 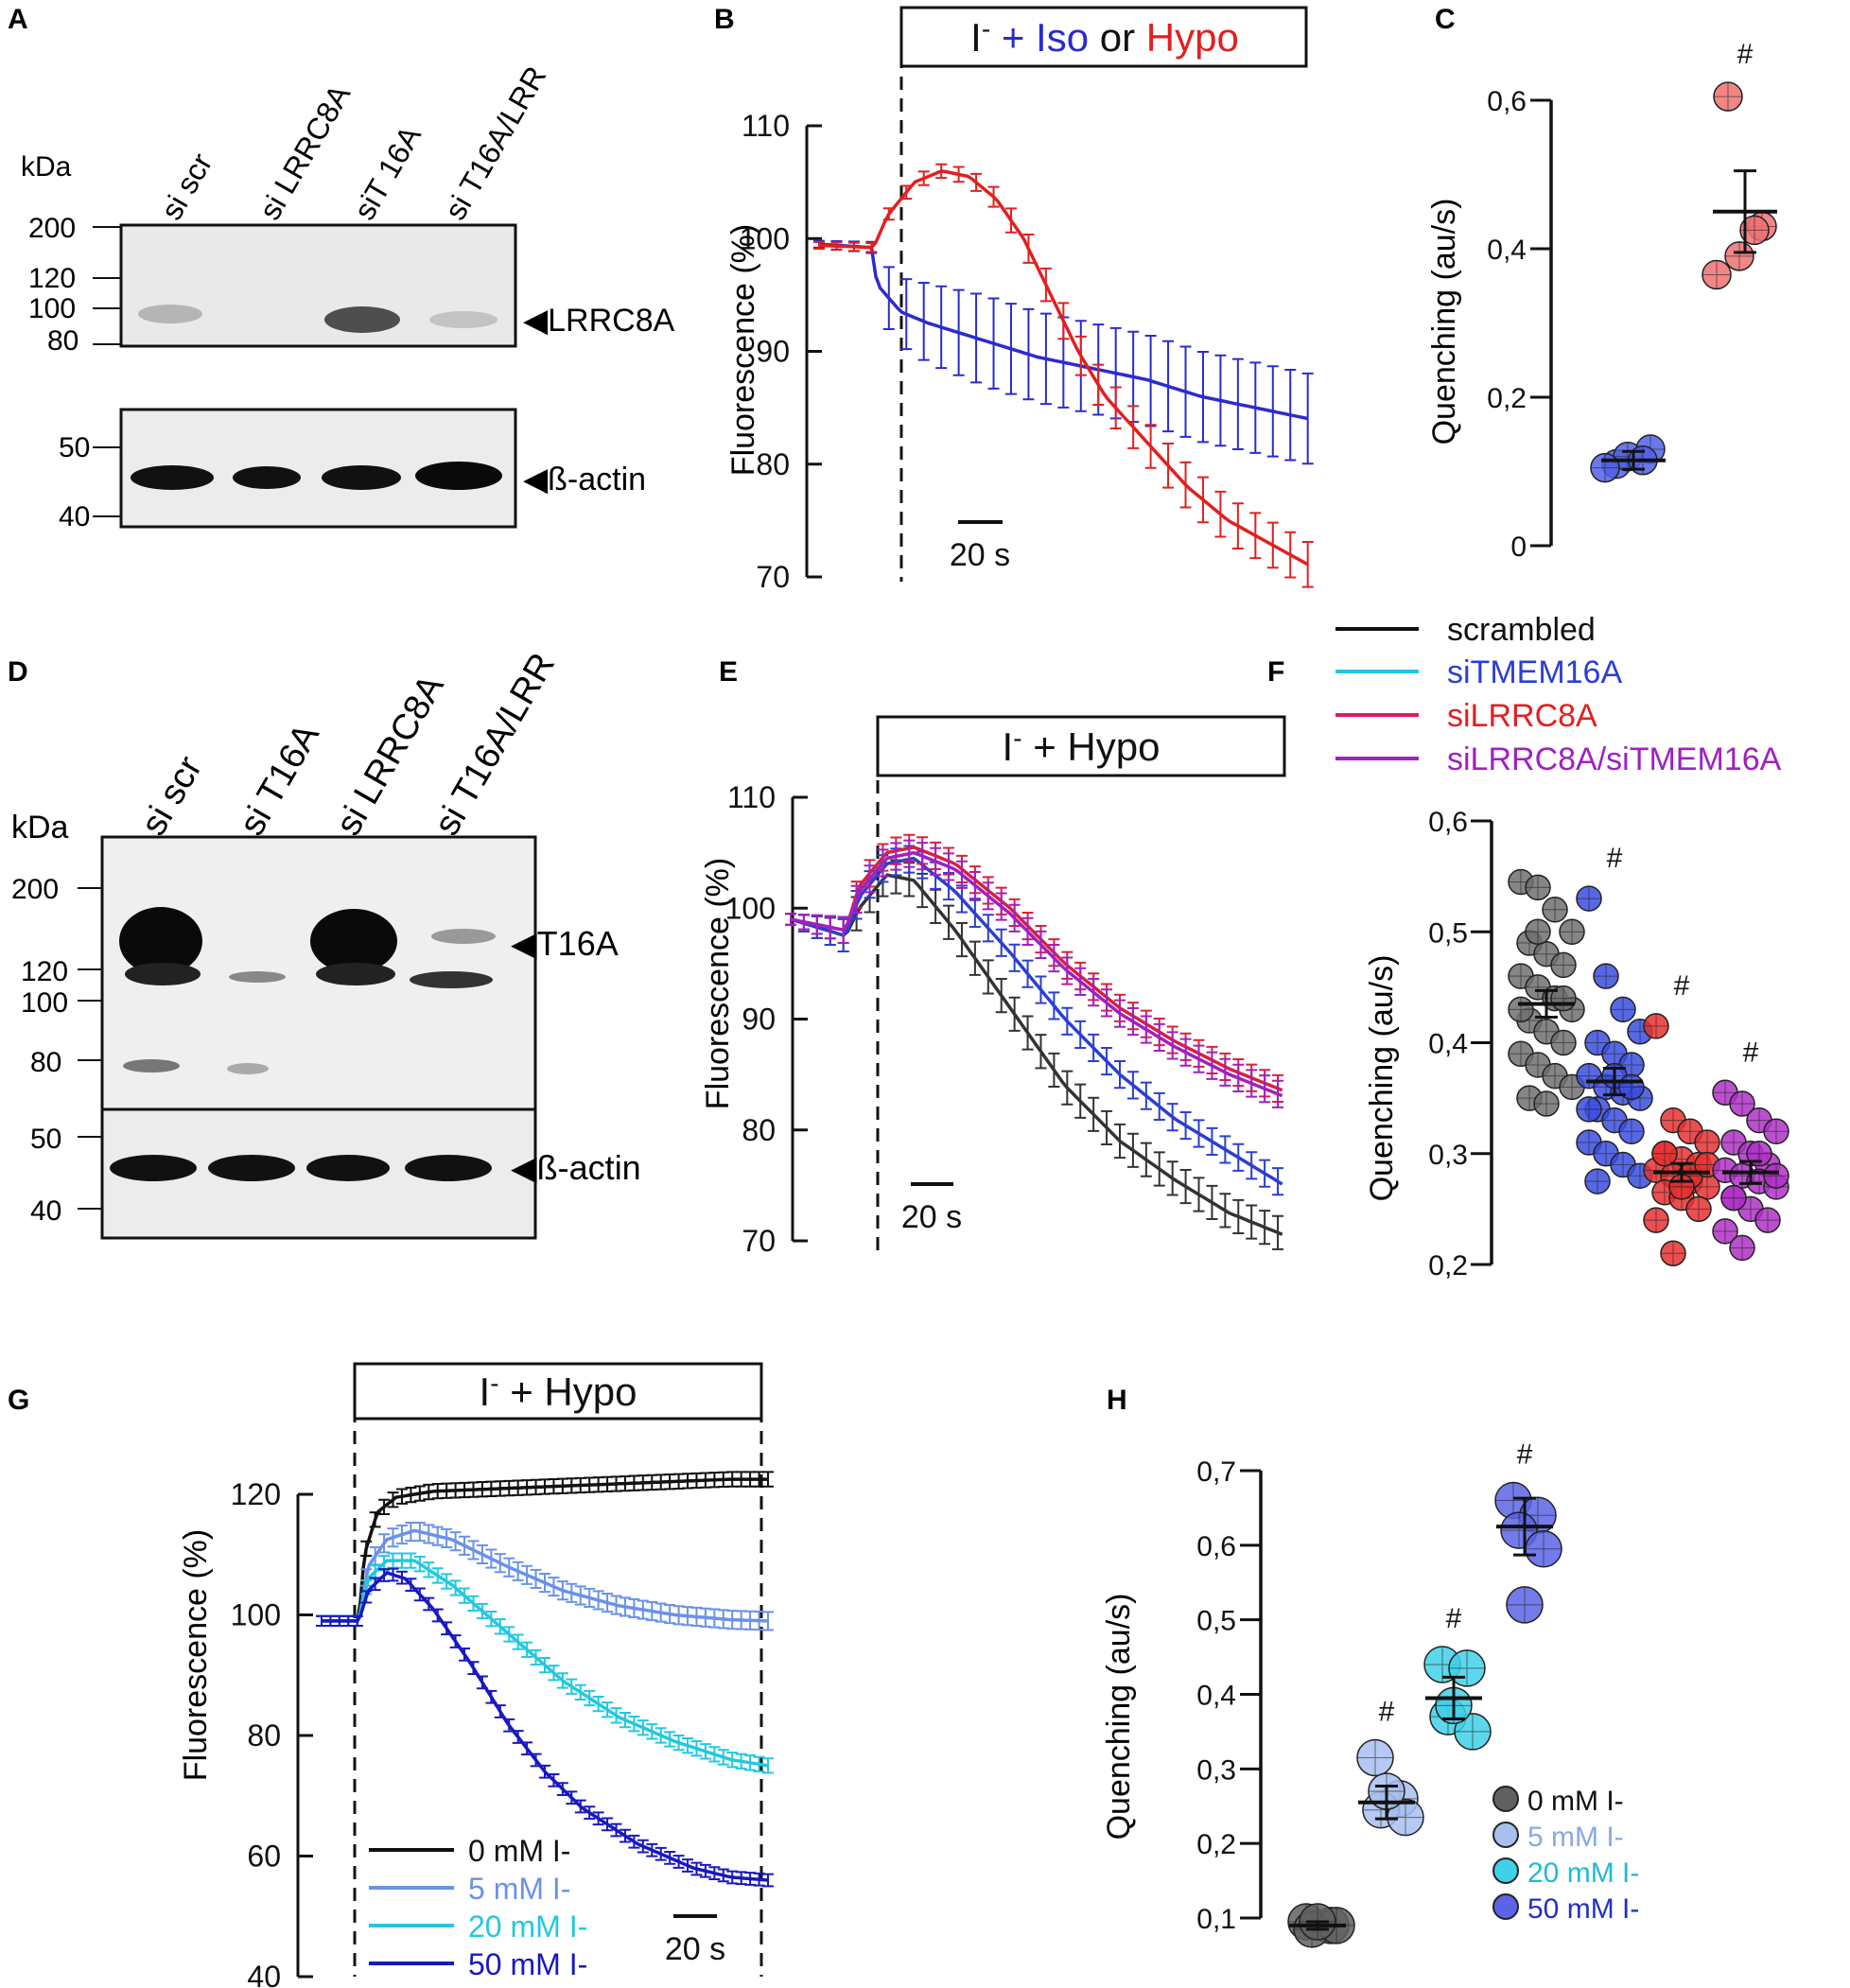 What do you see at coordinates (576, 1167) in the screenshot?
I see `blot-d-label-actin: ◀ß-actin` at bounding box center [576, 1167].